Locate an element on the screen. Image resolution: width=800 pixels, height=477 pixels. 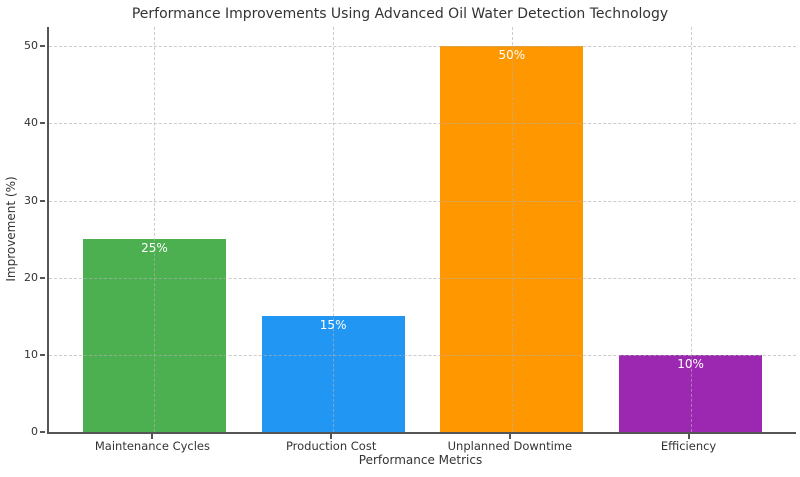
bar-maintenance-cycles is located at coordinates (154, 335).